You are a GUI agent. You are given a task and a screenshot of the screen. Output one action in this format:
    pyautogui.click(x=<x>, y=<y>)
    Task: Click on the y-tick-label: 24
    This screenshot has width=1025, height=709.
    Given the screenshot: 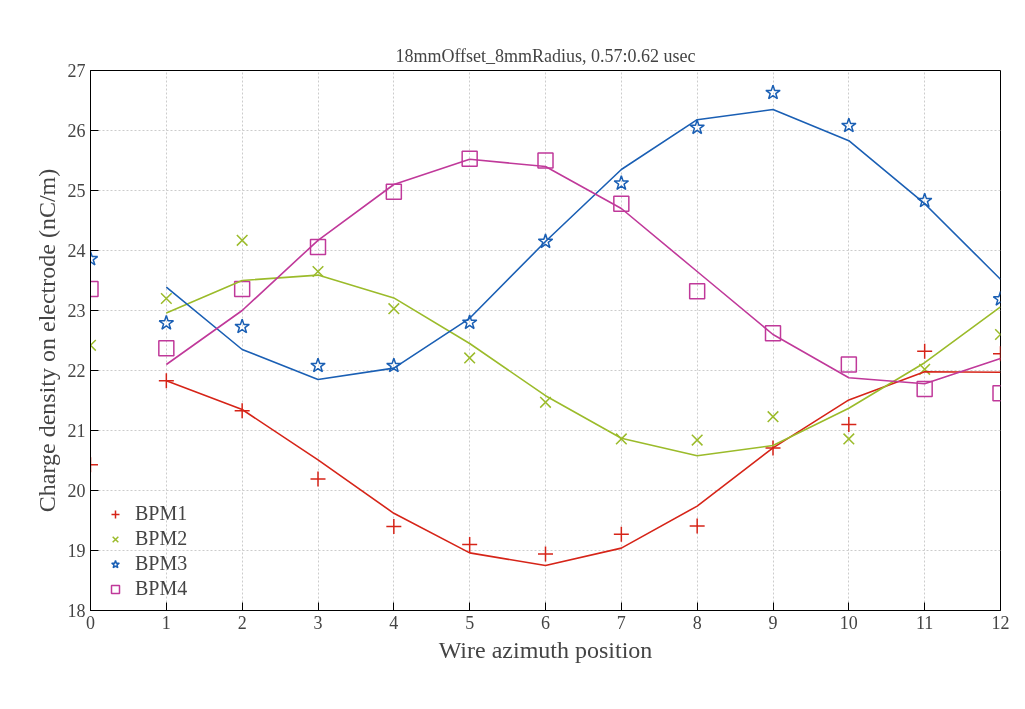 What is the action you would take?
    pyautogui.click(x=76, y=251)
    